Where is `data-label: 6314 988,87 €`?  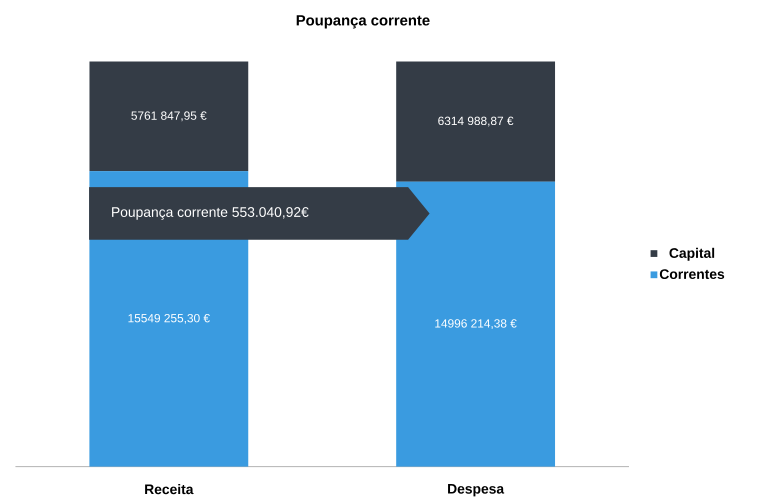
data-label: 6314 988,87 € is located at coordinates (476, 121).